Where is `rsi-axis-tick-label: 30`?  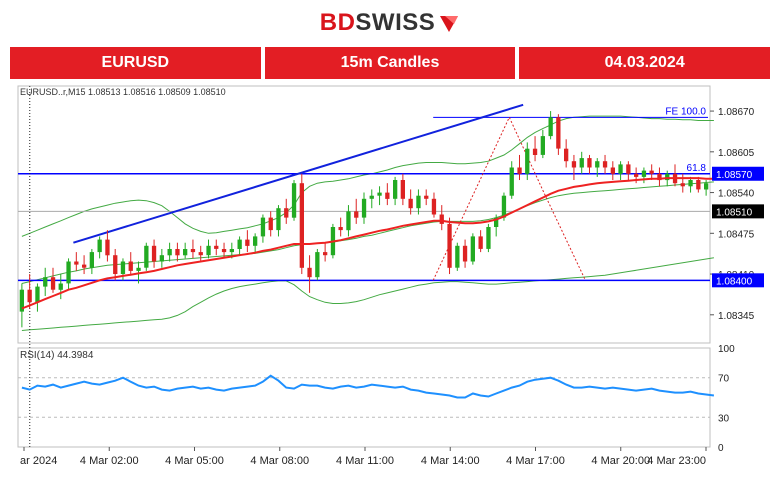 rsi-axis-tick-label: 30 is located at coordinates (724, 418).